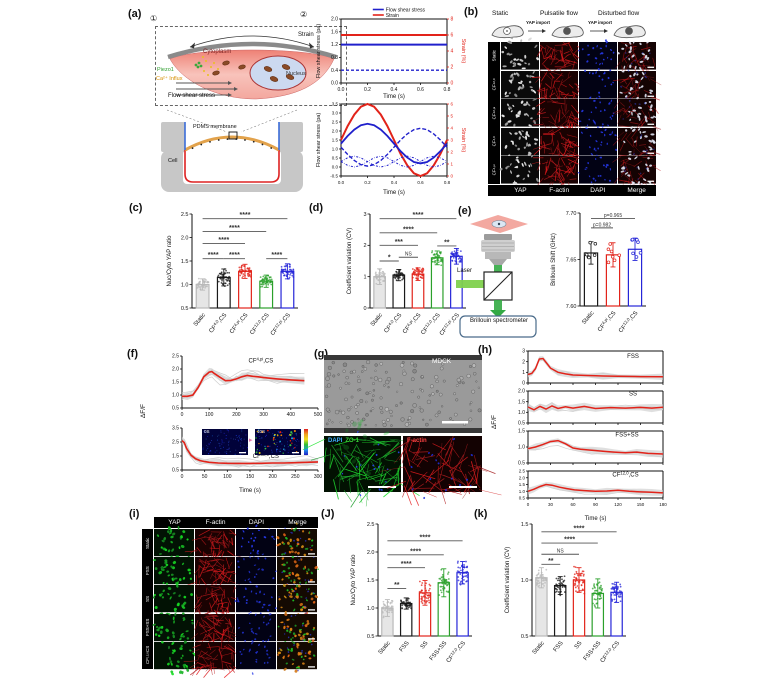 This screenshot has width=770, height=690. I want to click on tspan-shape: CF, so click(602, 328).